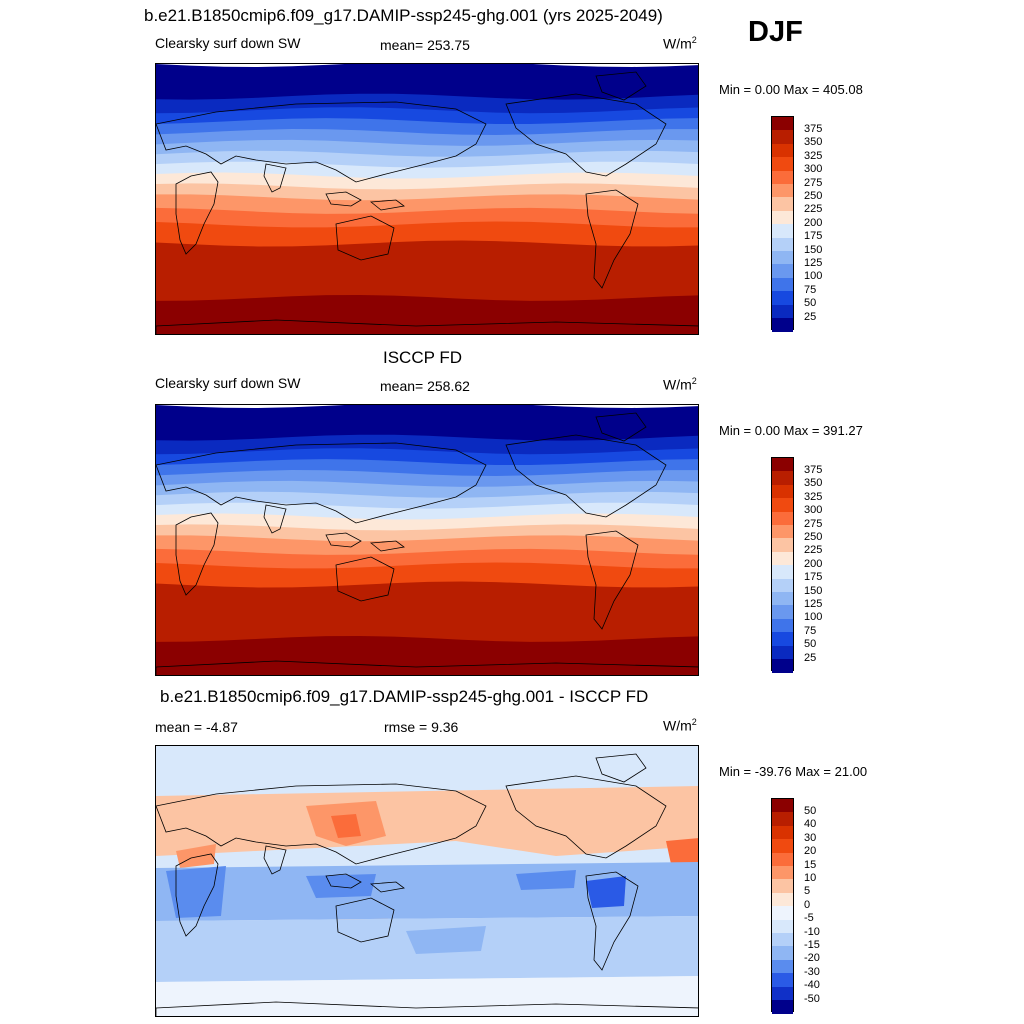  I want to click on colorbar-tick-label: 0, so click(807, 904).